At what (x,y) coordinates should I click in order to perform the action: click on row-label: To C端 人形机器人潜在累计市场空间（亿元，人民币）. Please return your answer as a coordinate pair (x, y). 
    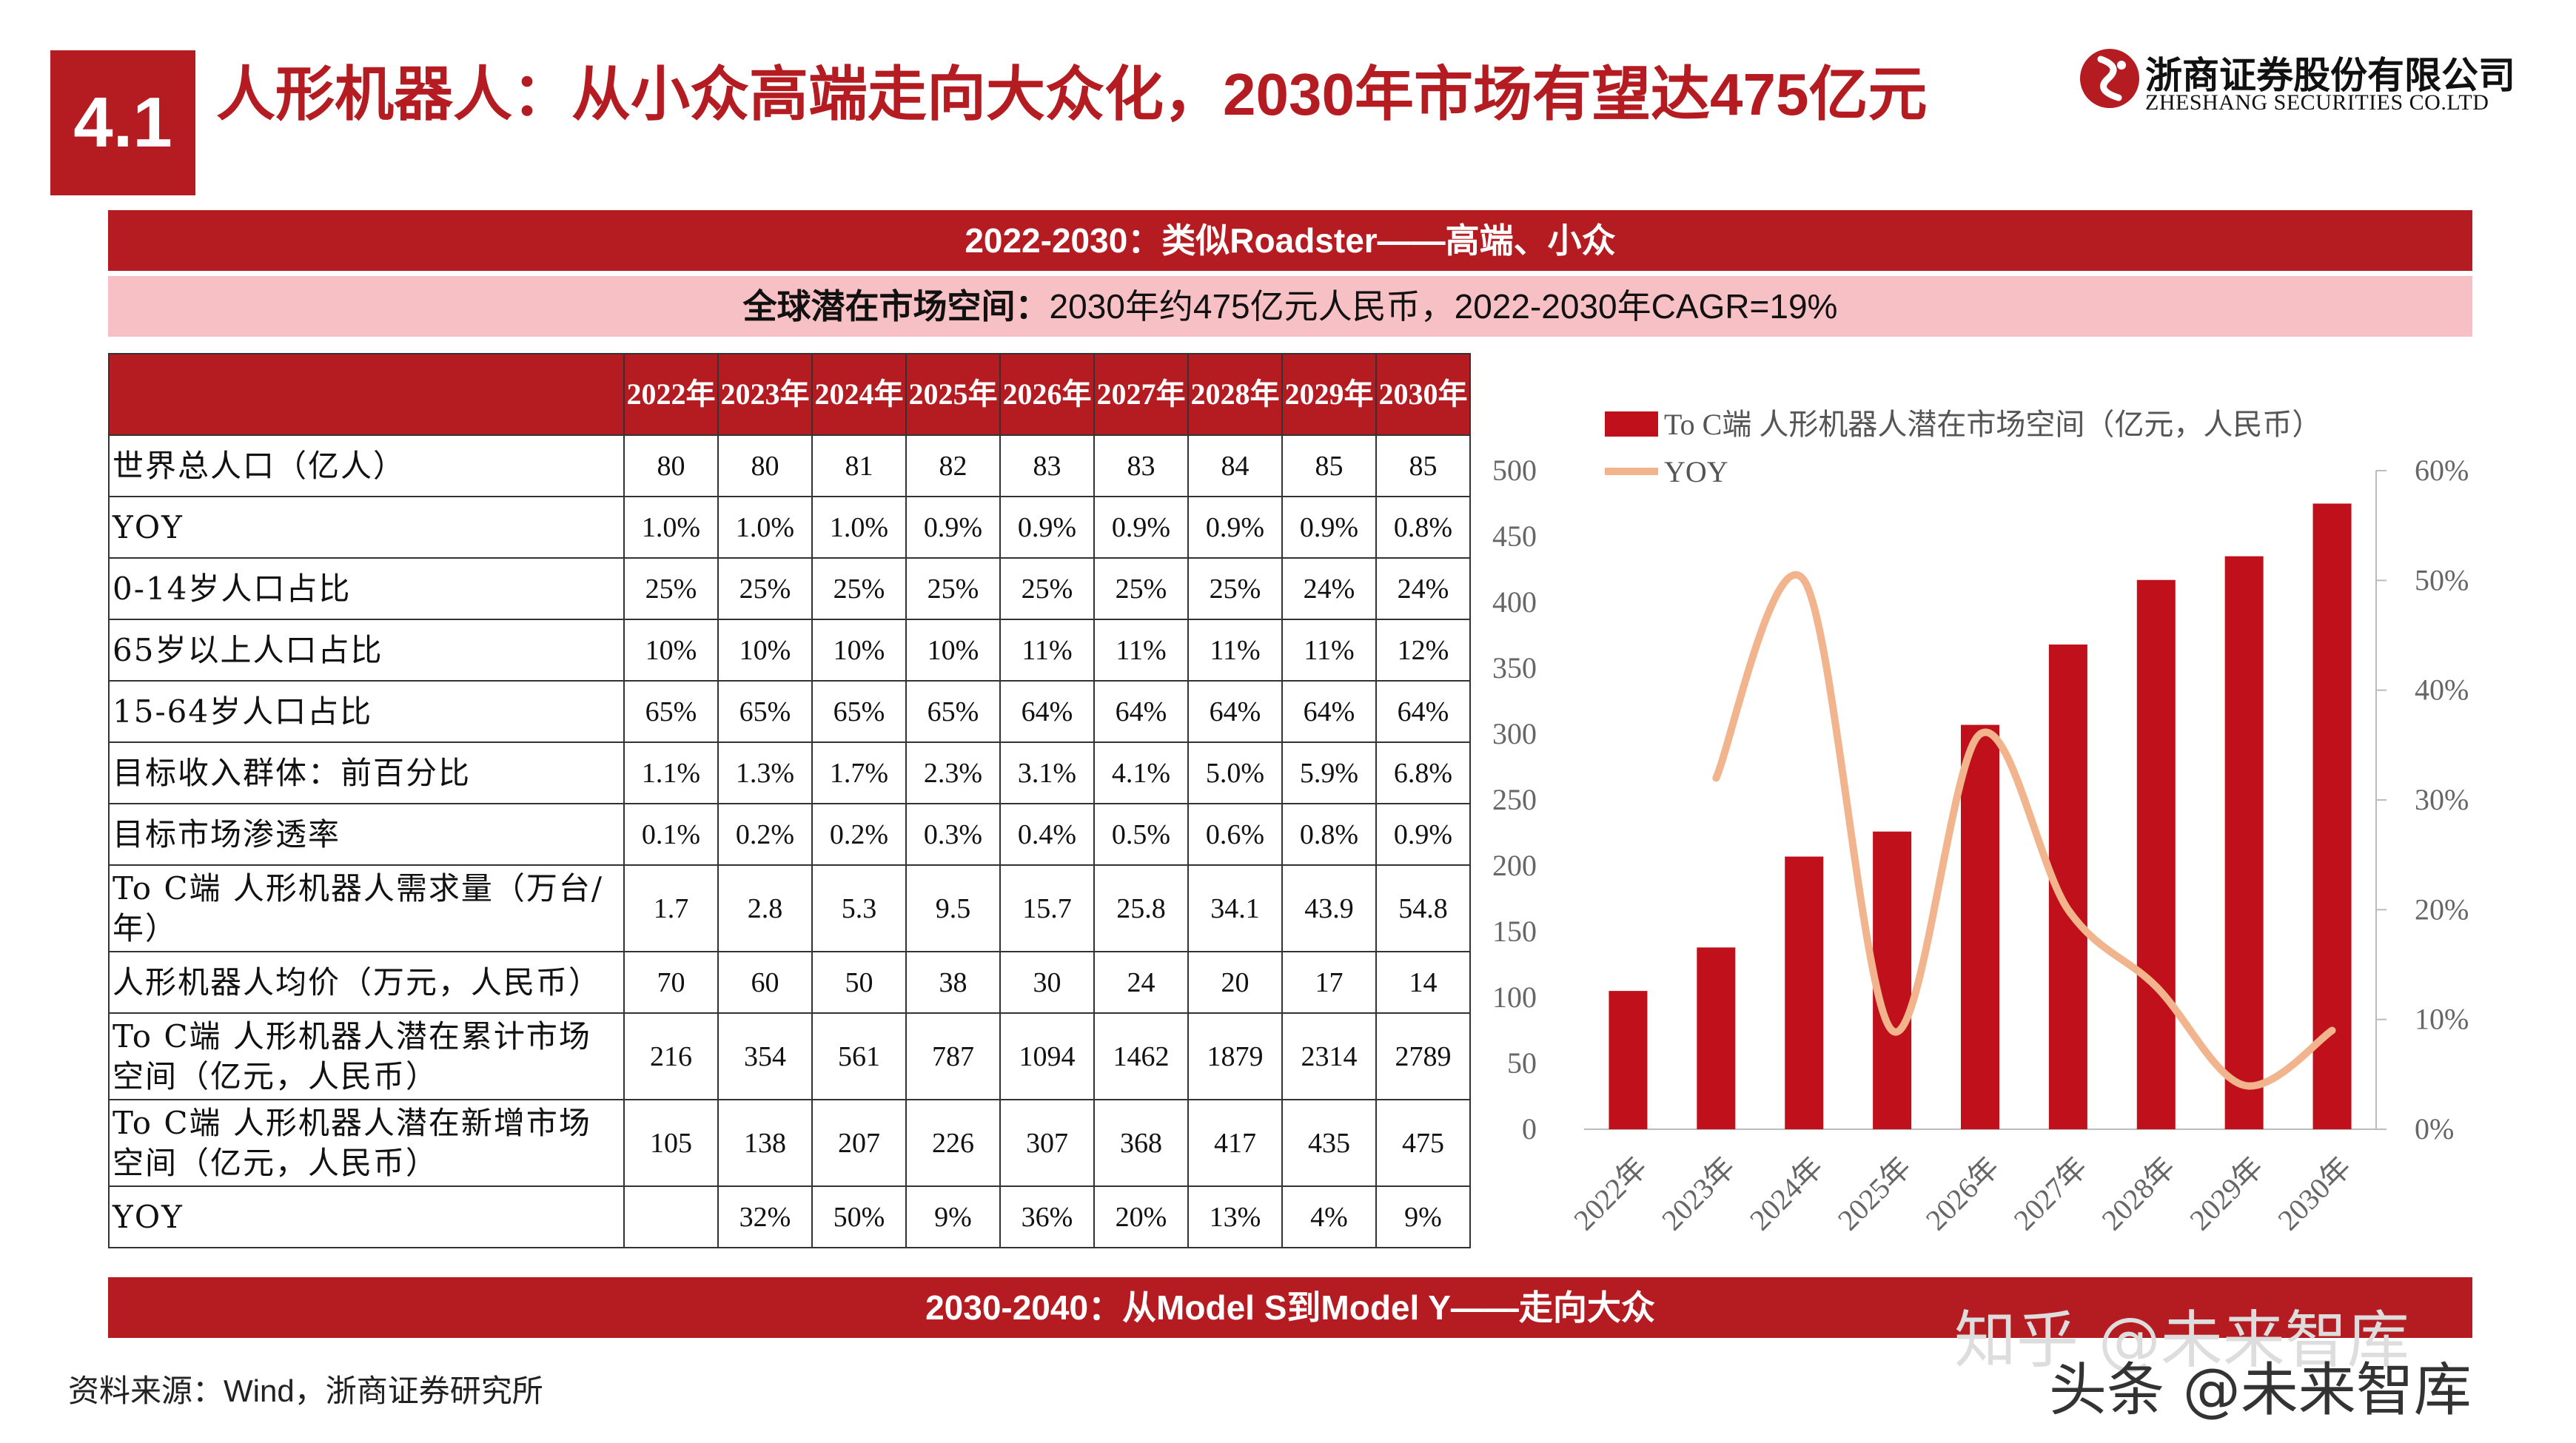
    Looking at the image, I should click on (366, 1056).